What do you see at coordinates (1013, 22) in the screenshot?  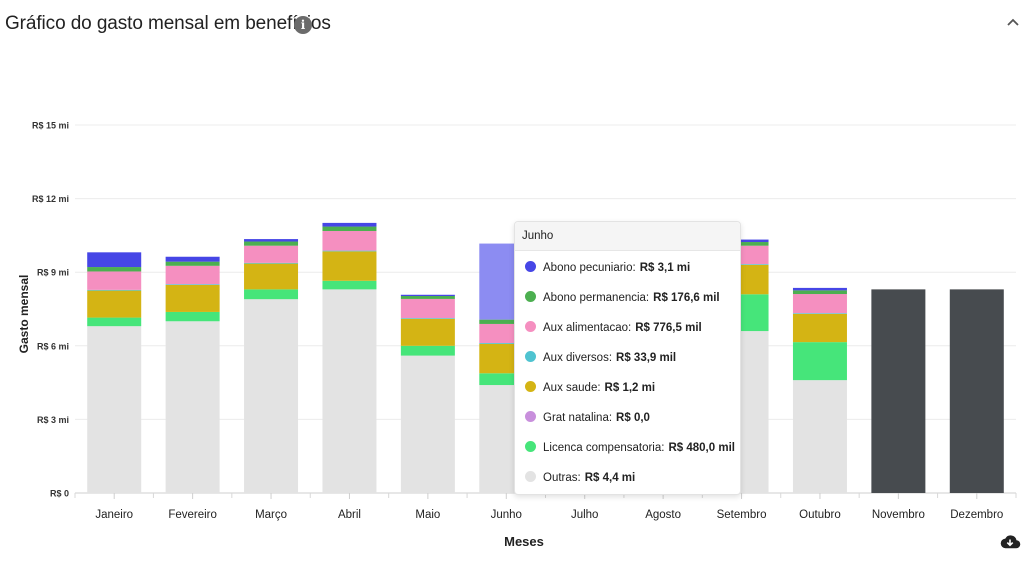 I see `chevron-up-icon` at bounding box center [1013, 22].